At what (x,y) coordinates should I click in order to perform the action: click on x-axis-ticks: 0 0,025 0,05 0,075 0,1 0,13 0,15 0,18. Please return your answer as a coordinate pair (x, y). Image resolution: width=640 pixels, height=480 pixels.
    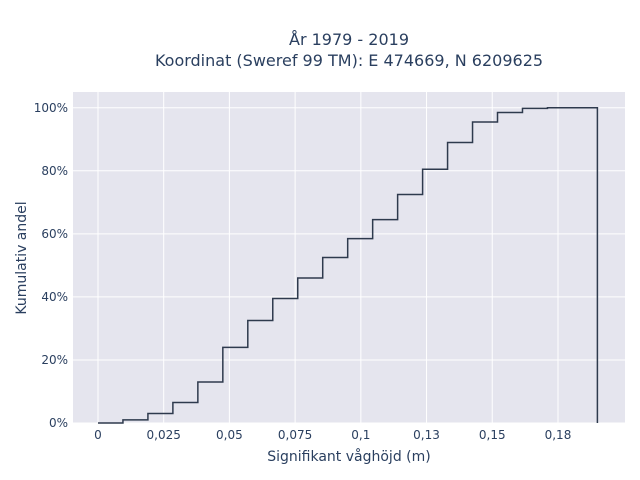
    Looking at the image, I should click on (332, 435).